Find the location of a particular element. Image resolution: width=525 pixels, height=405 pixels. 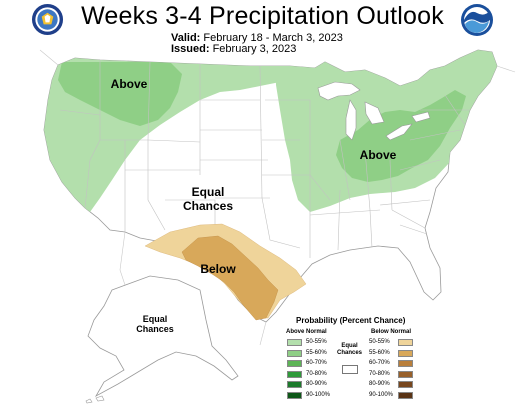

legend-below-category: 90-100% is located at coordinates (381, 395).